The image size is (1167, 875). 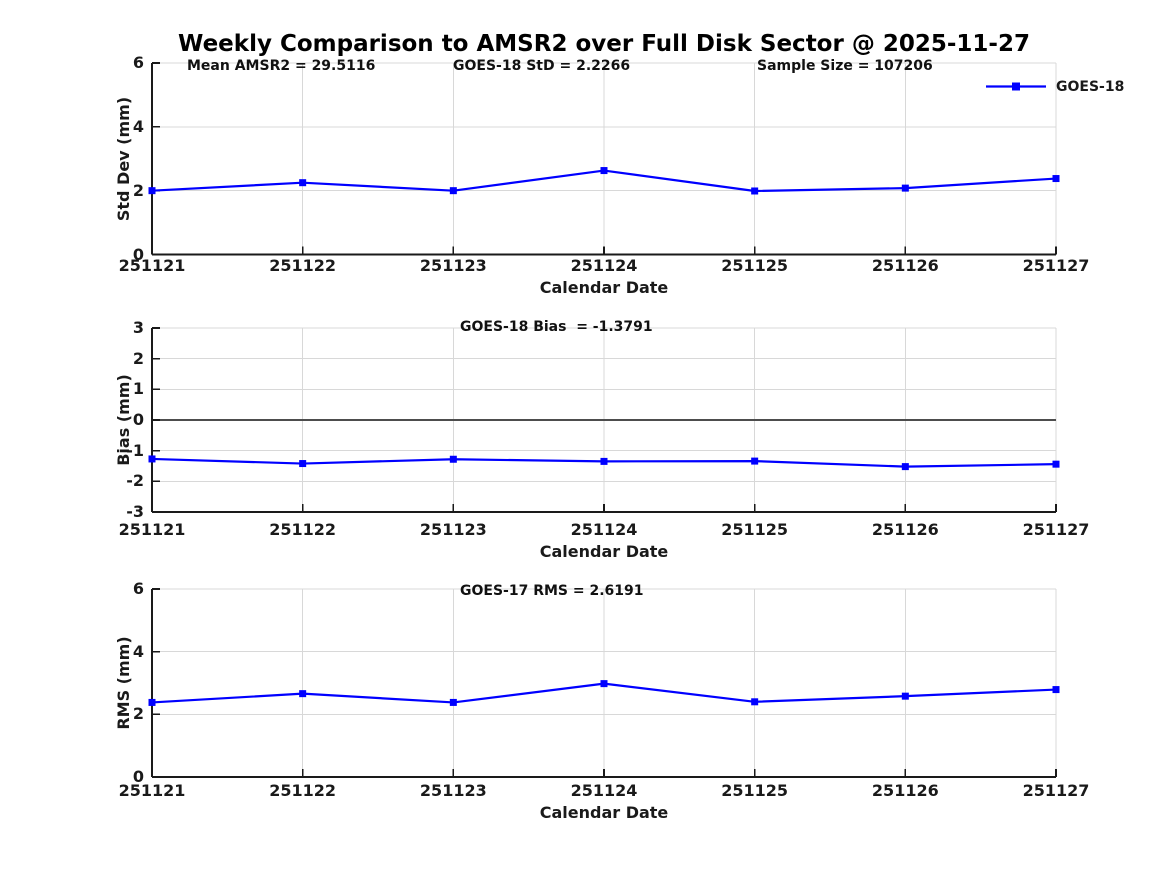 What do you see at coordinates (1054, 86) in the screenshot?
I see `legend: GOES-18` at bounding box center [1054, 86].